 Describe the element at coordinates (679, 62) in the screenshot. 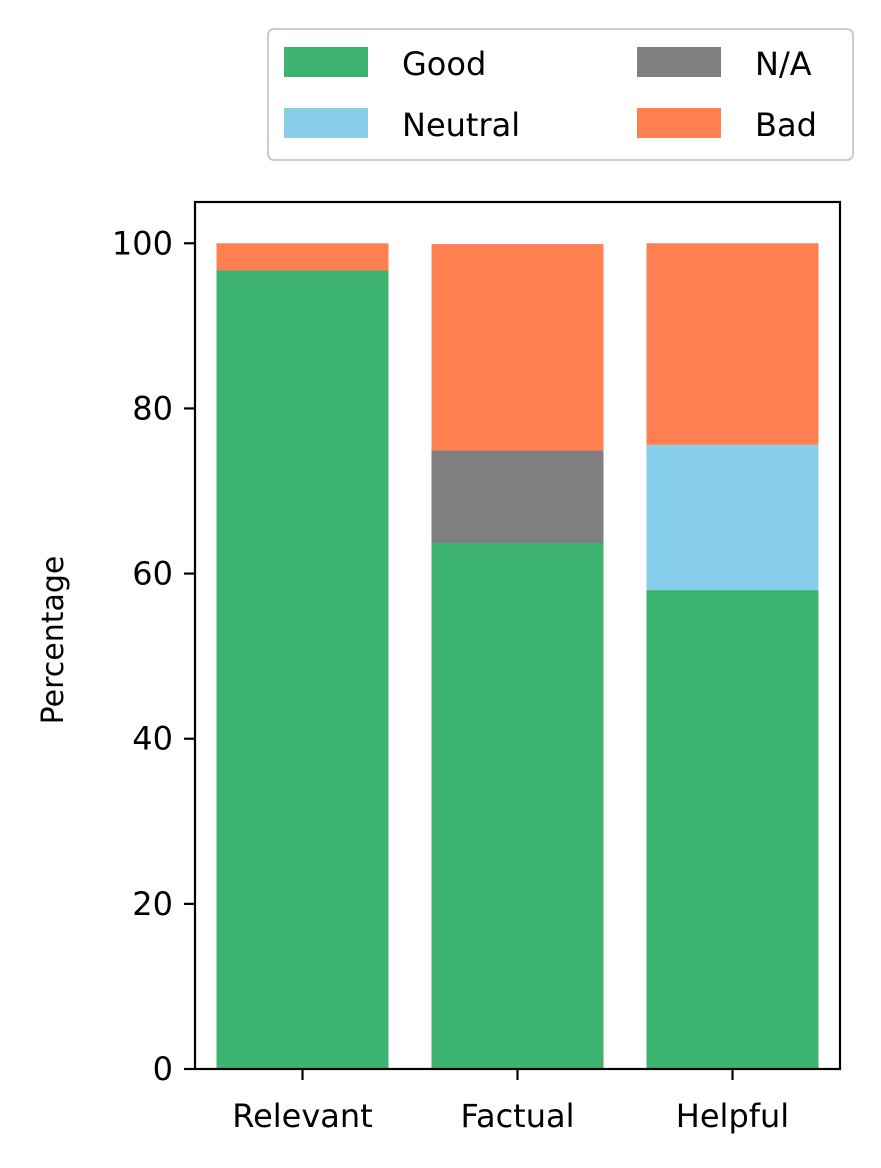

I see `legend-swatch-n-a` at that location.